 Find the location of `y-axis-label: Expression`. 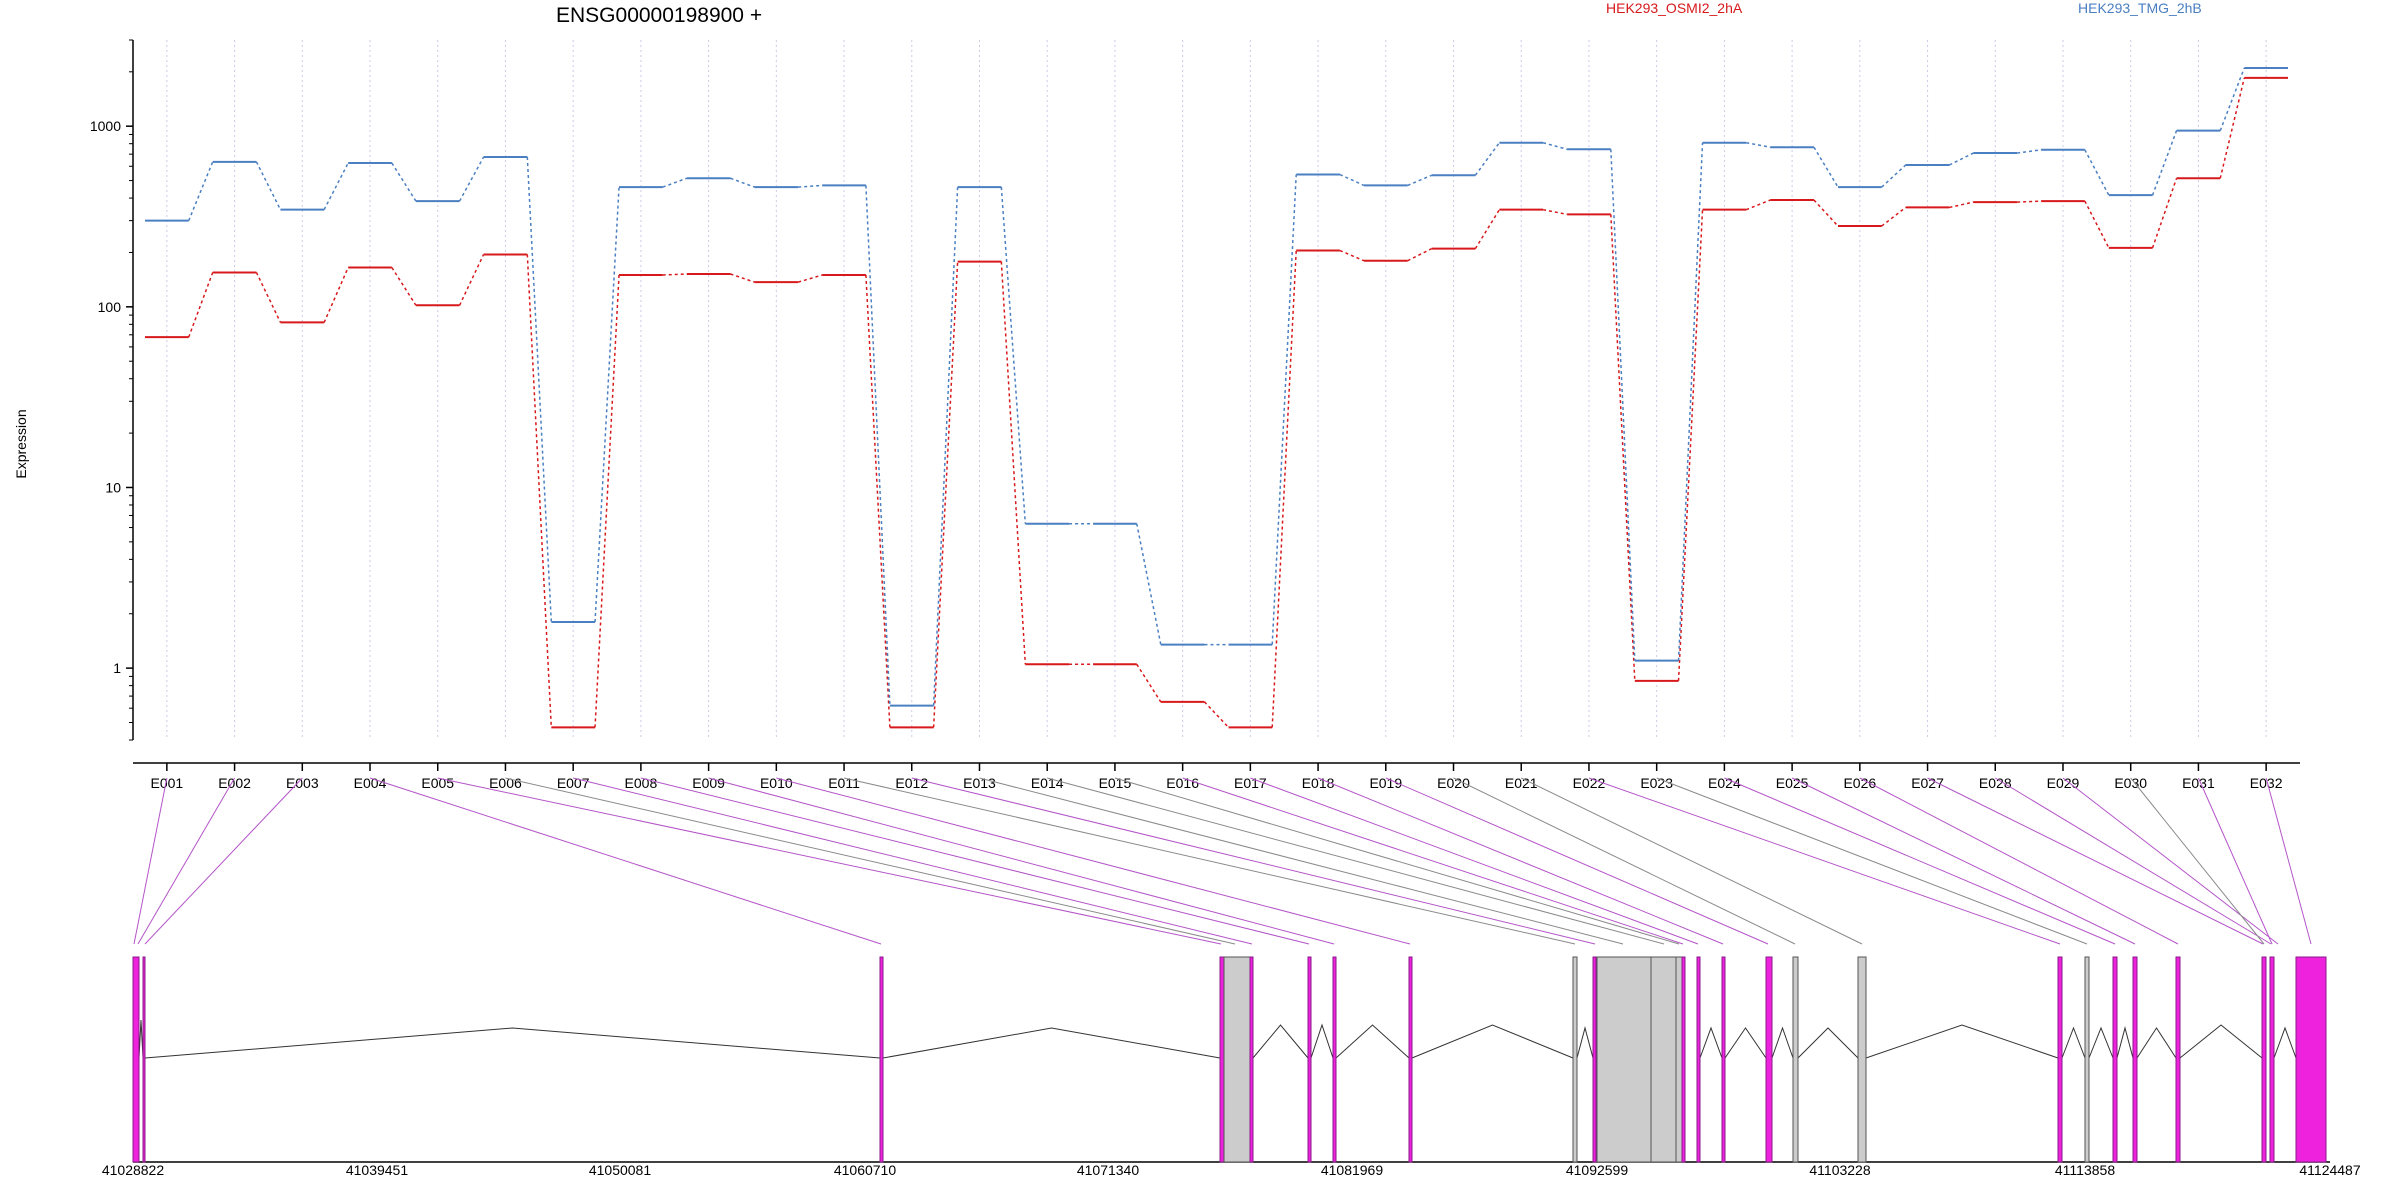

y-axis-label: Expression is located at coordinates (21, 443).